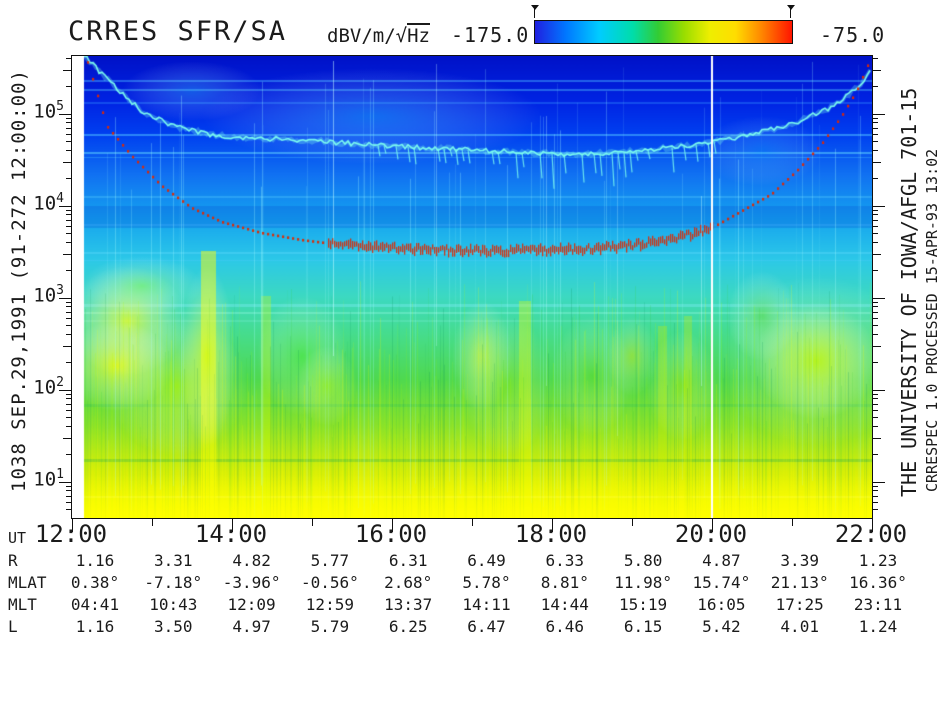 This screenshot has height=720, width=945. Describe the element at coordinates (27, 582) in the screenshot. I see `row-label-mlat: MLAT` at that location.